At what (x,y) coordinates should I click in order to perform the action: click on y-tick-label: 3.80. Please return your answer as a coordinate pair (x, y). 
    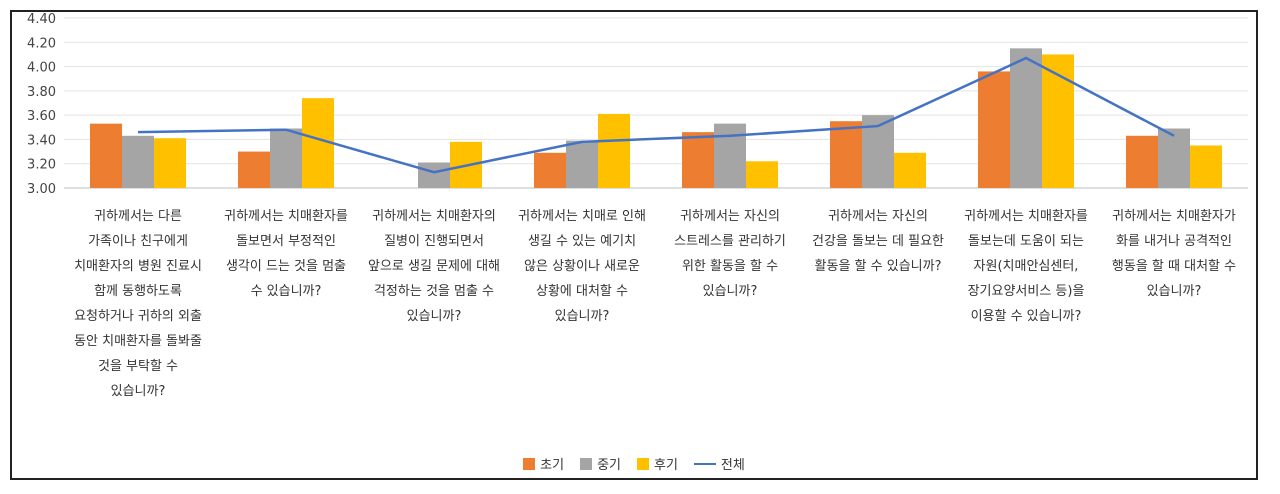
    Looking at the image, I should click on (41, 92).